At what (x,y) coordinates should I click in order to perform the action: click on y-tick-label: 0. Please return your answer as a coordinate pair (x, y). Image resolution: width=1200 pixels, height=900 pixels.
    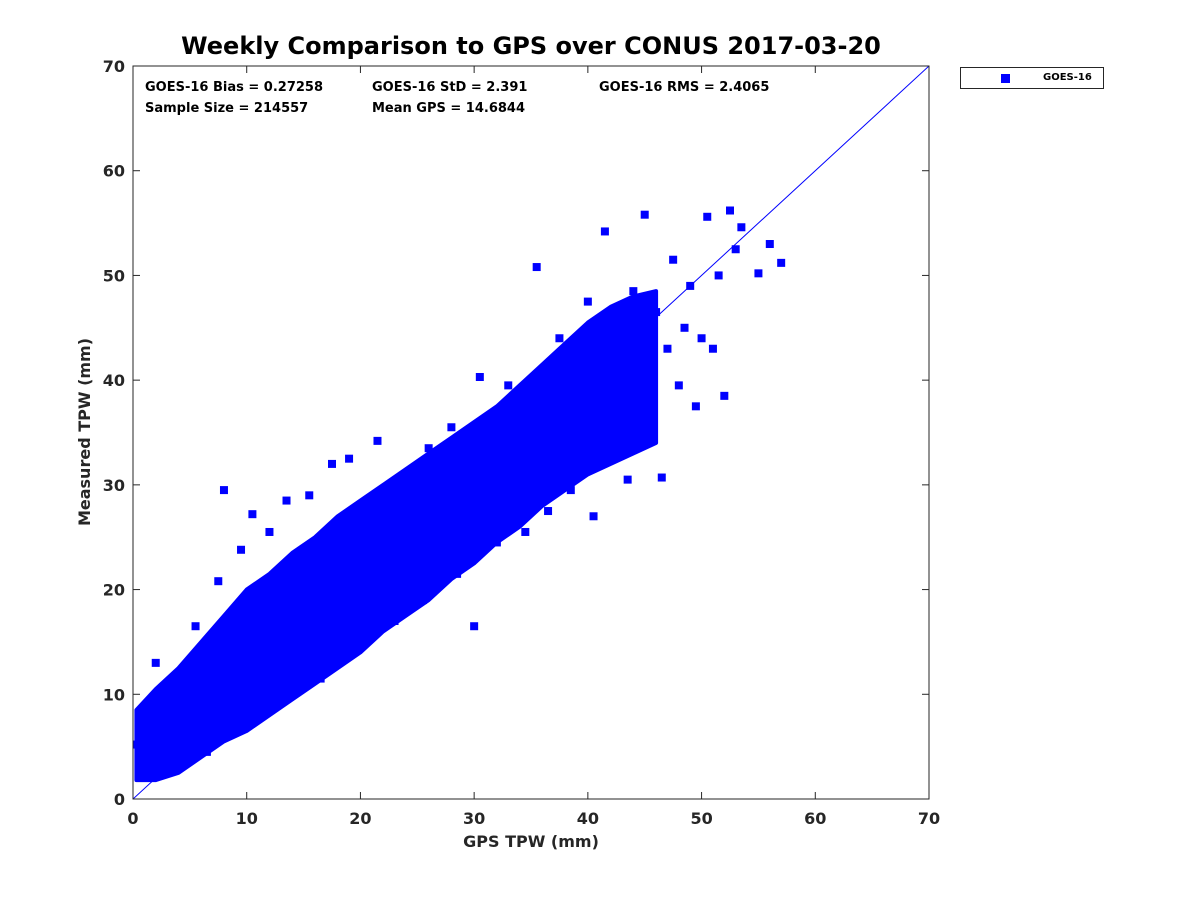
    Looking at the image, I should click on (119, 799).